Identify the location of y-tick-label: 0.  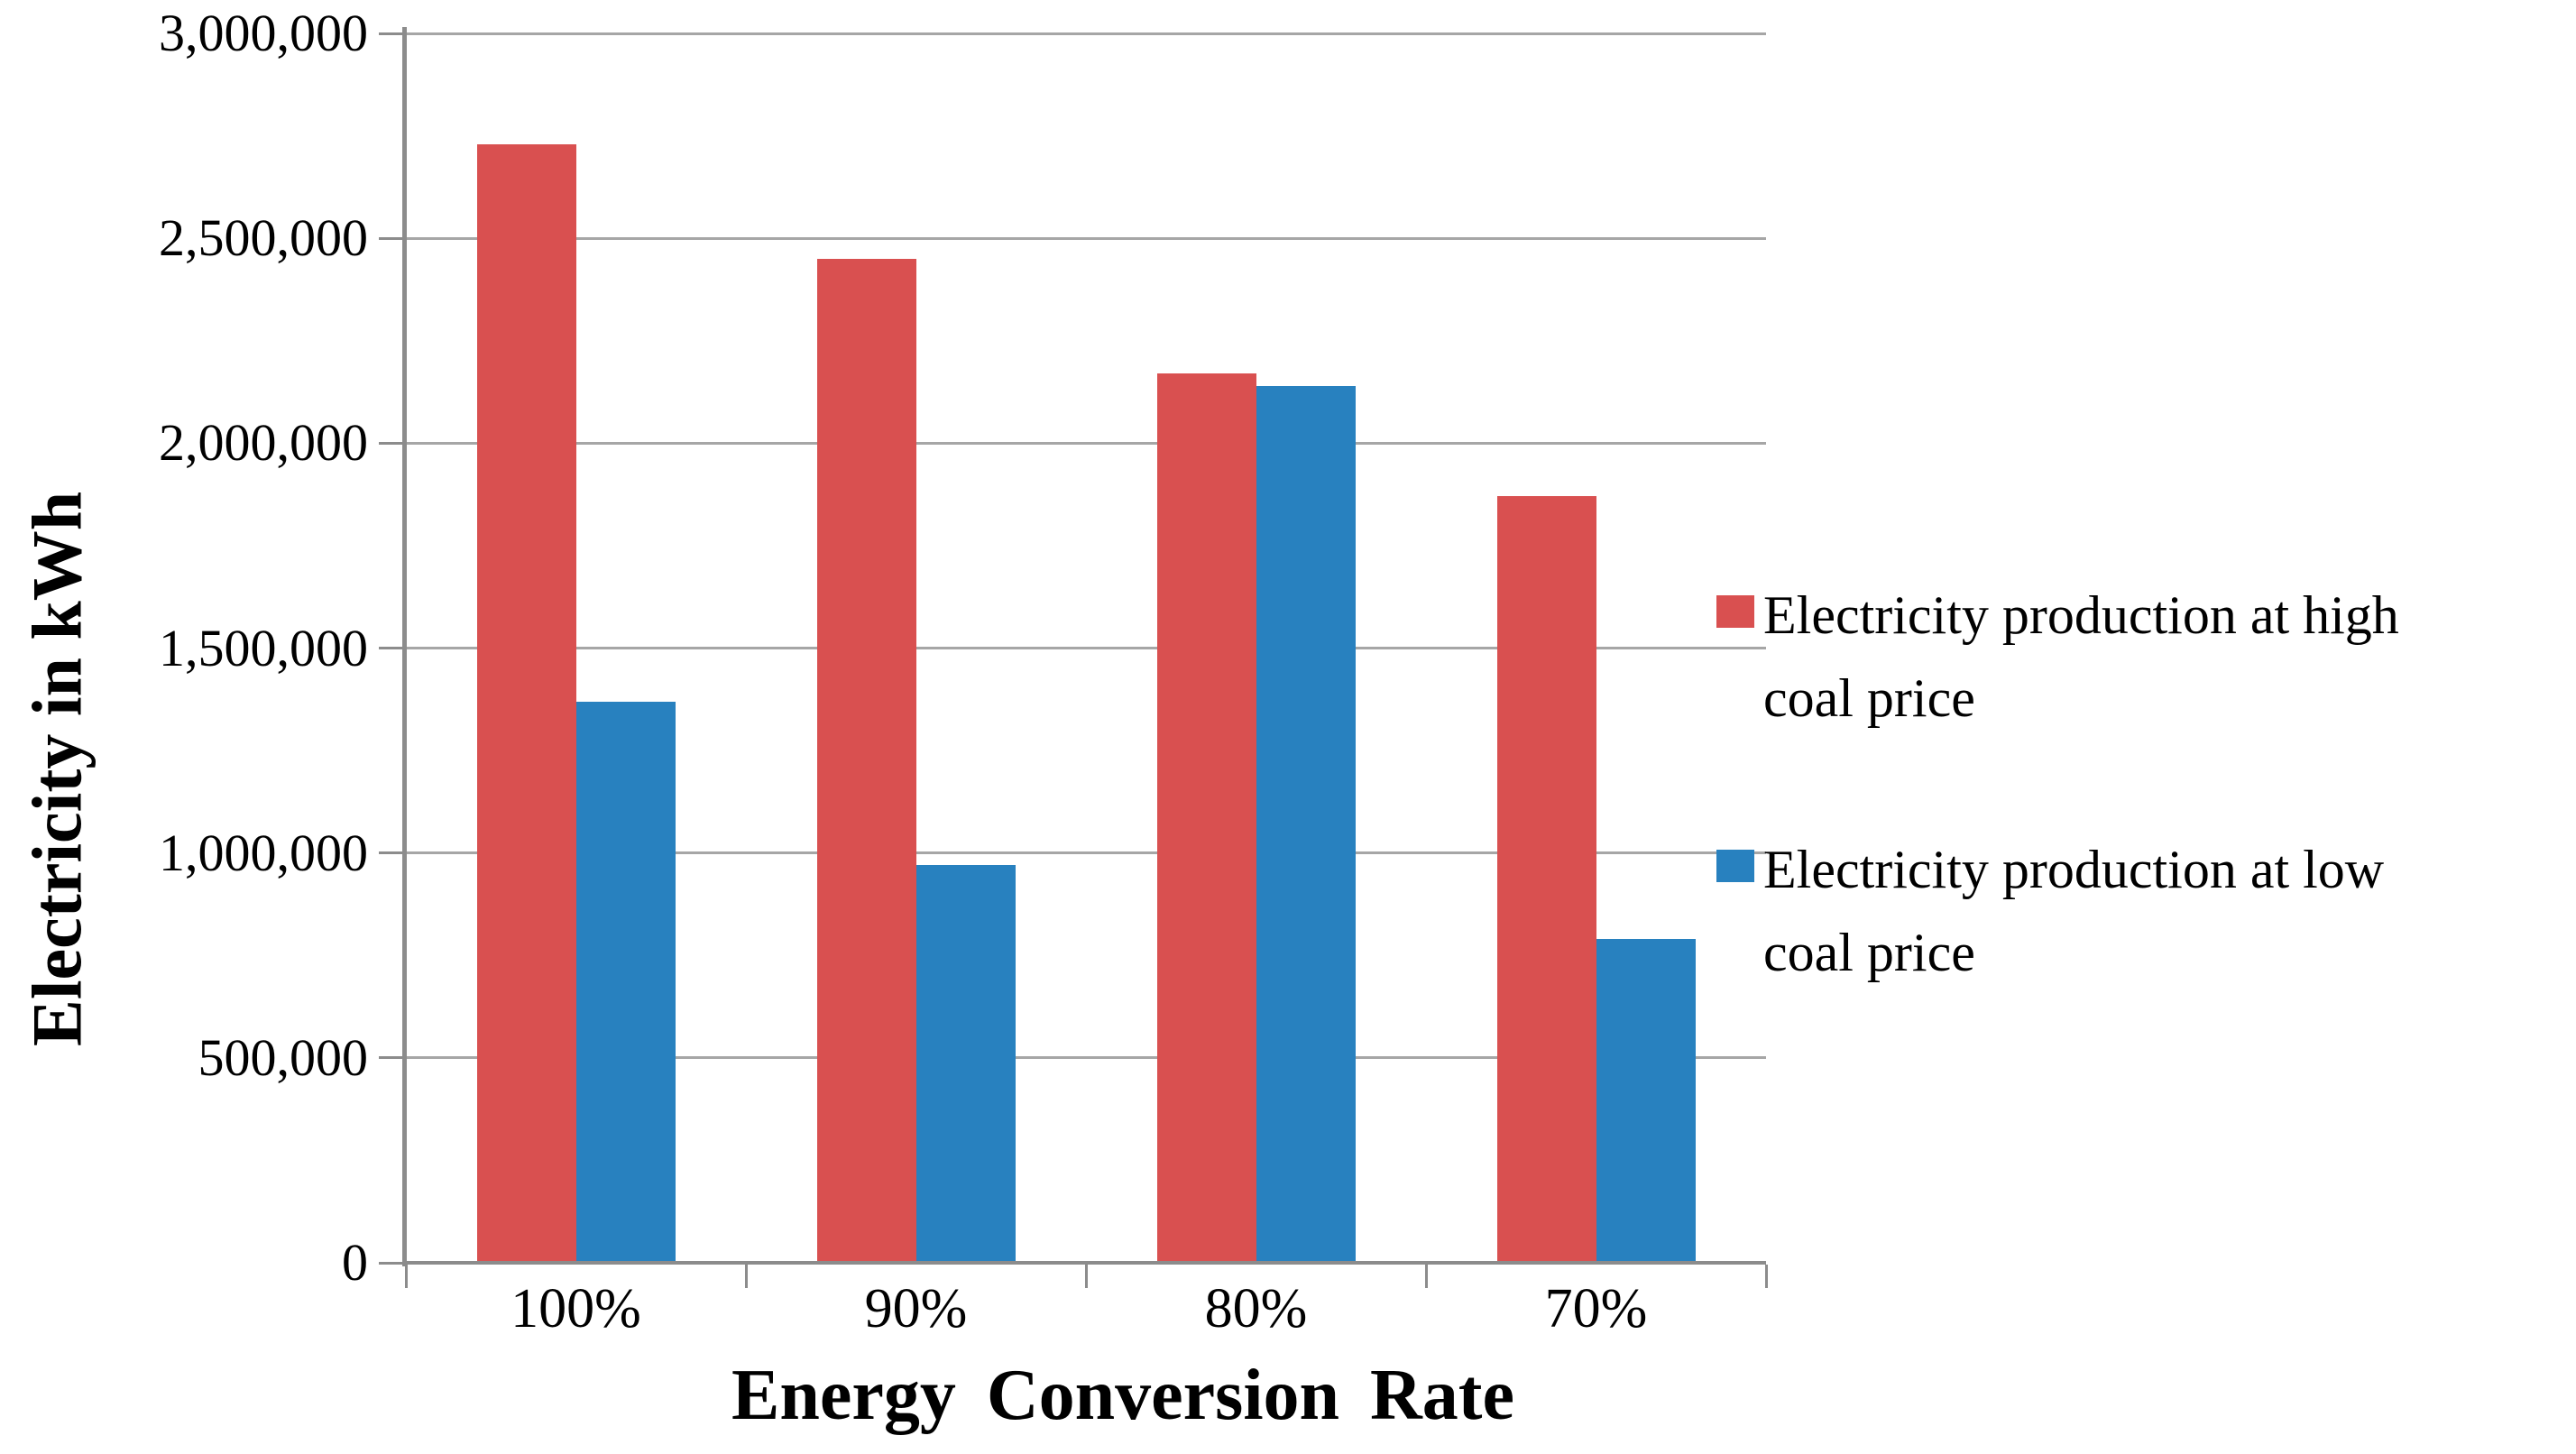
(355, 1262).